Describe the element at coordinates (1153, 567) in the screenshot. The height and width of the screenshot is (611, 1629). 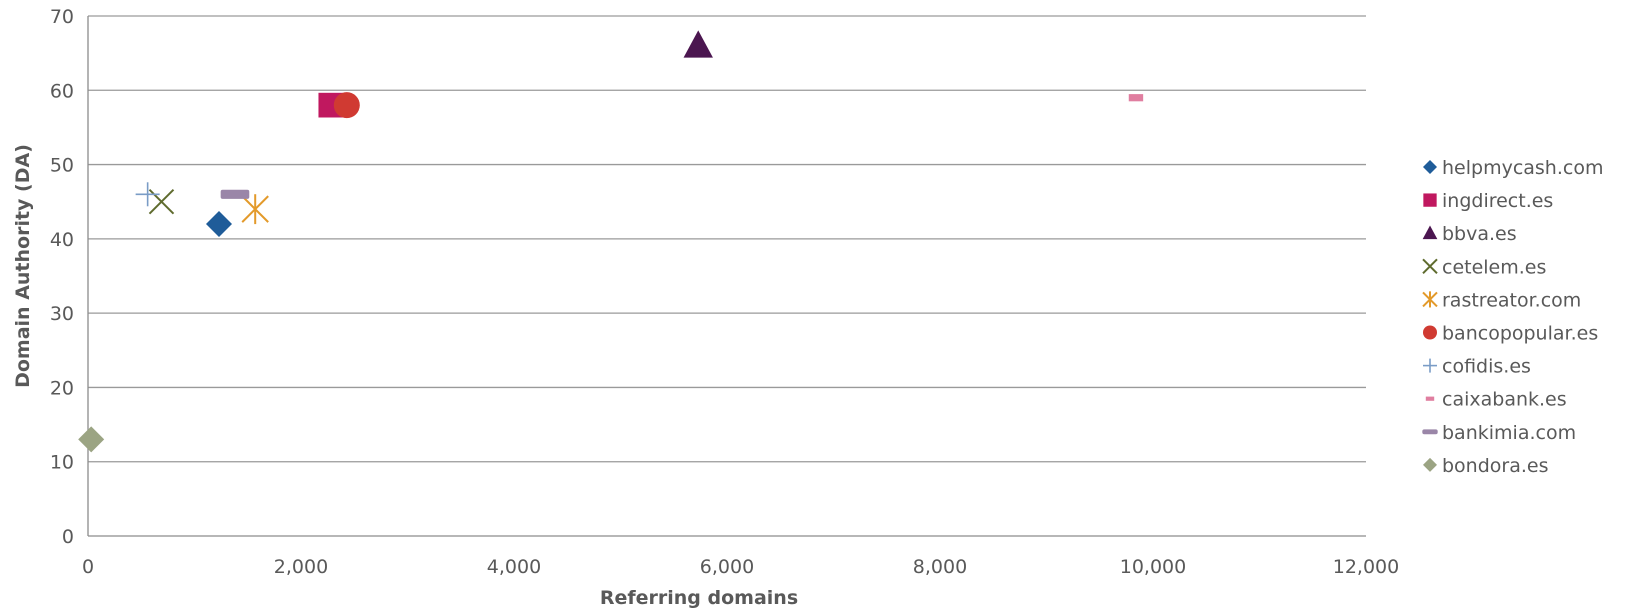
I see `x-tick-label: 10,000` at that location.